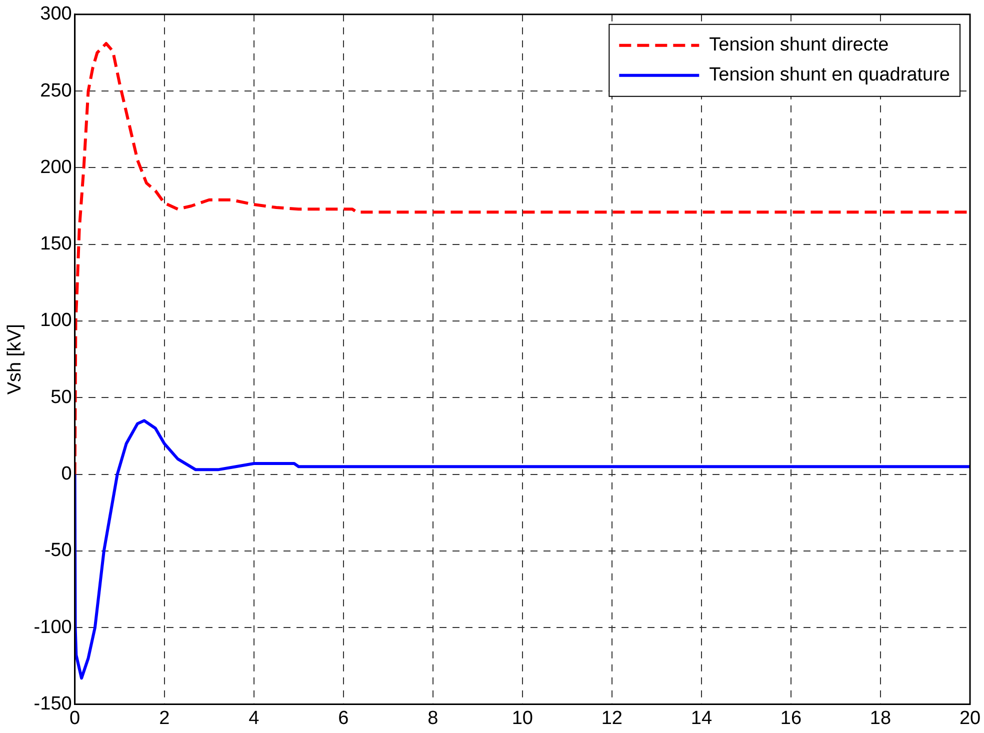  What do you see at coordinates (53, 703) in the screenshot?
I see `y-tick-label: -150` at bounding box center [53, 703].